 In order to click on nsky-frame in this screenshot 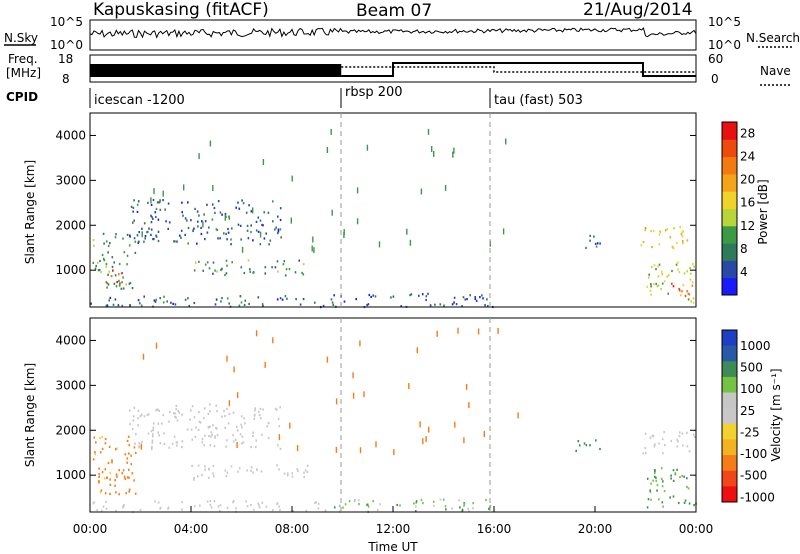, I will do `click(393, 35)`.